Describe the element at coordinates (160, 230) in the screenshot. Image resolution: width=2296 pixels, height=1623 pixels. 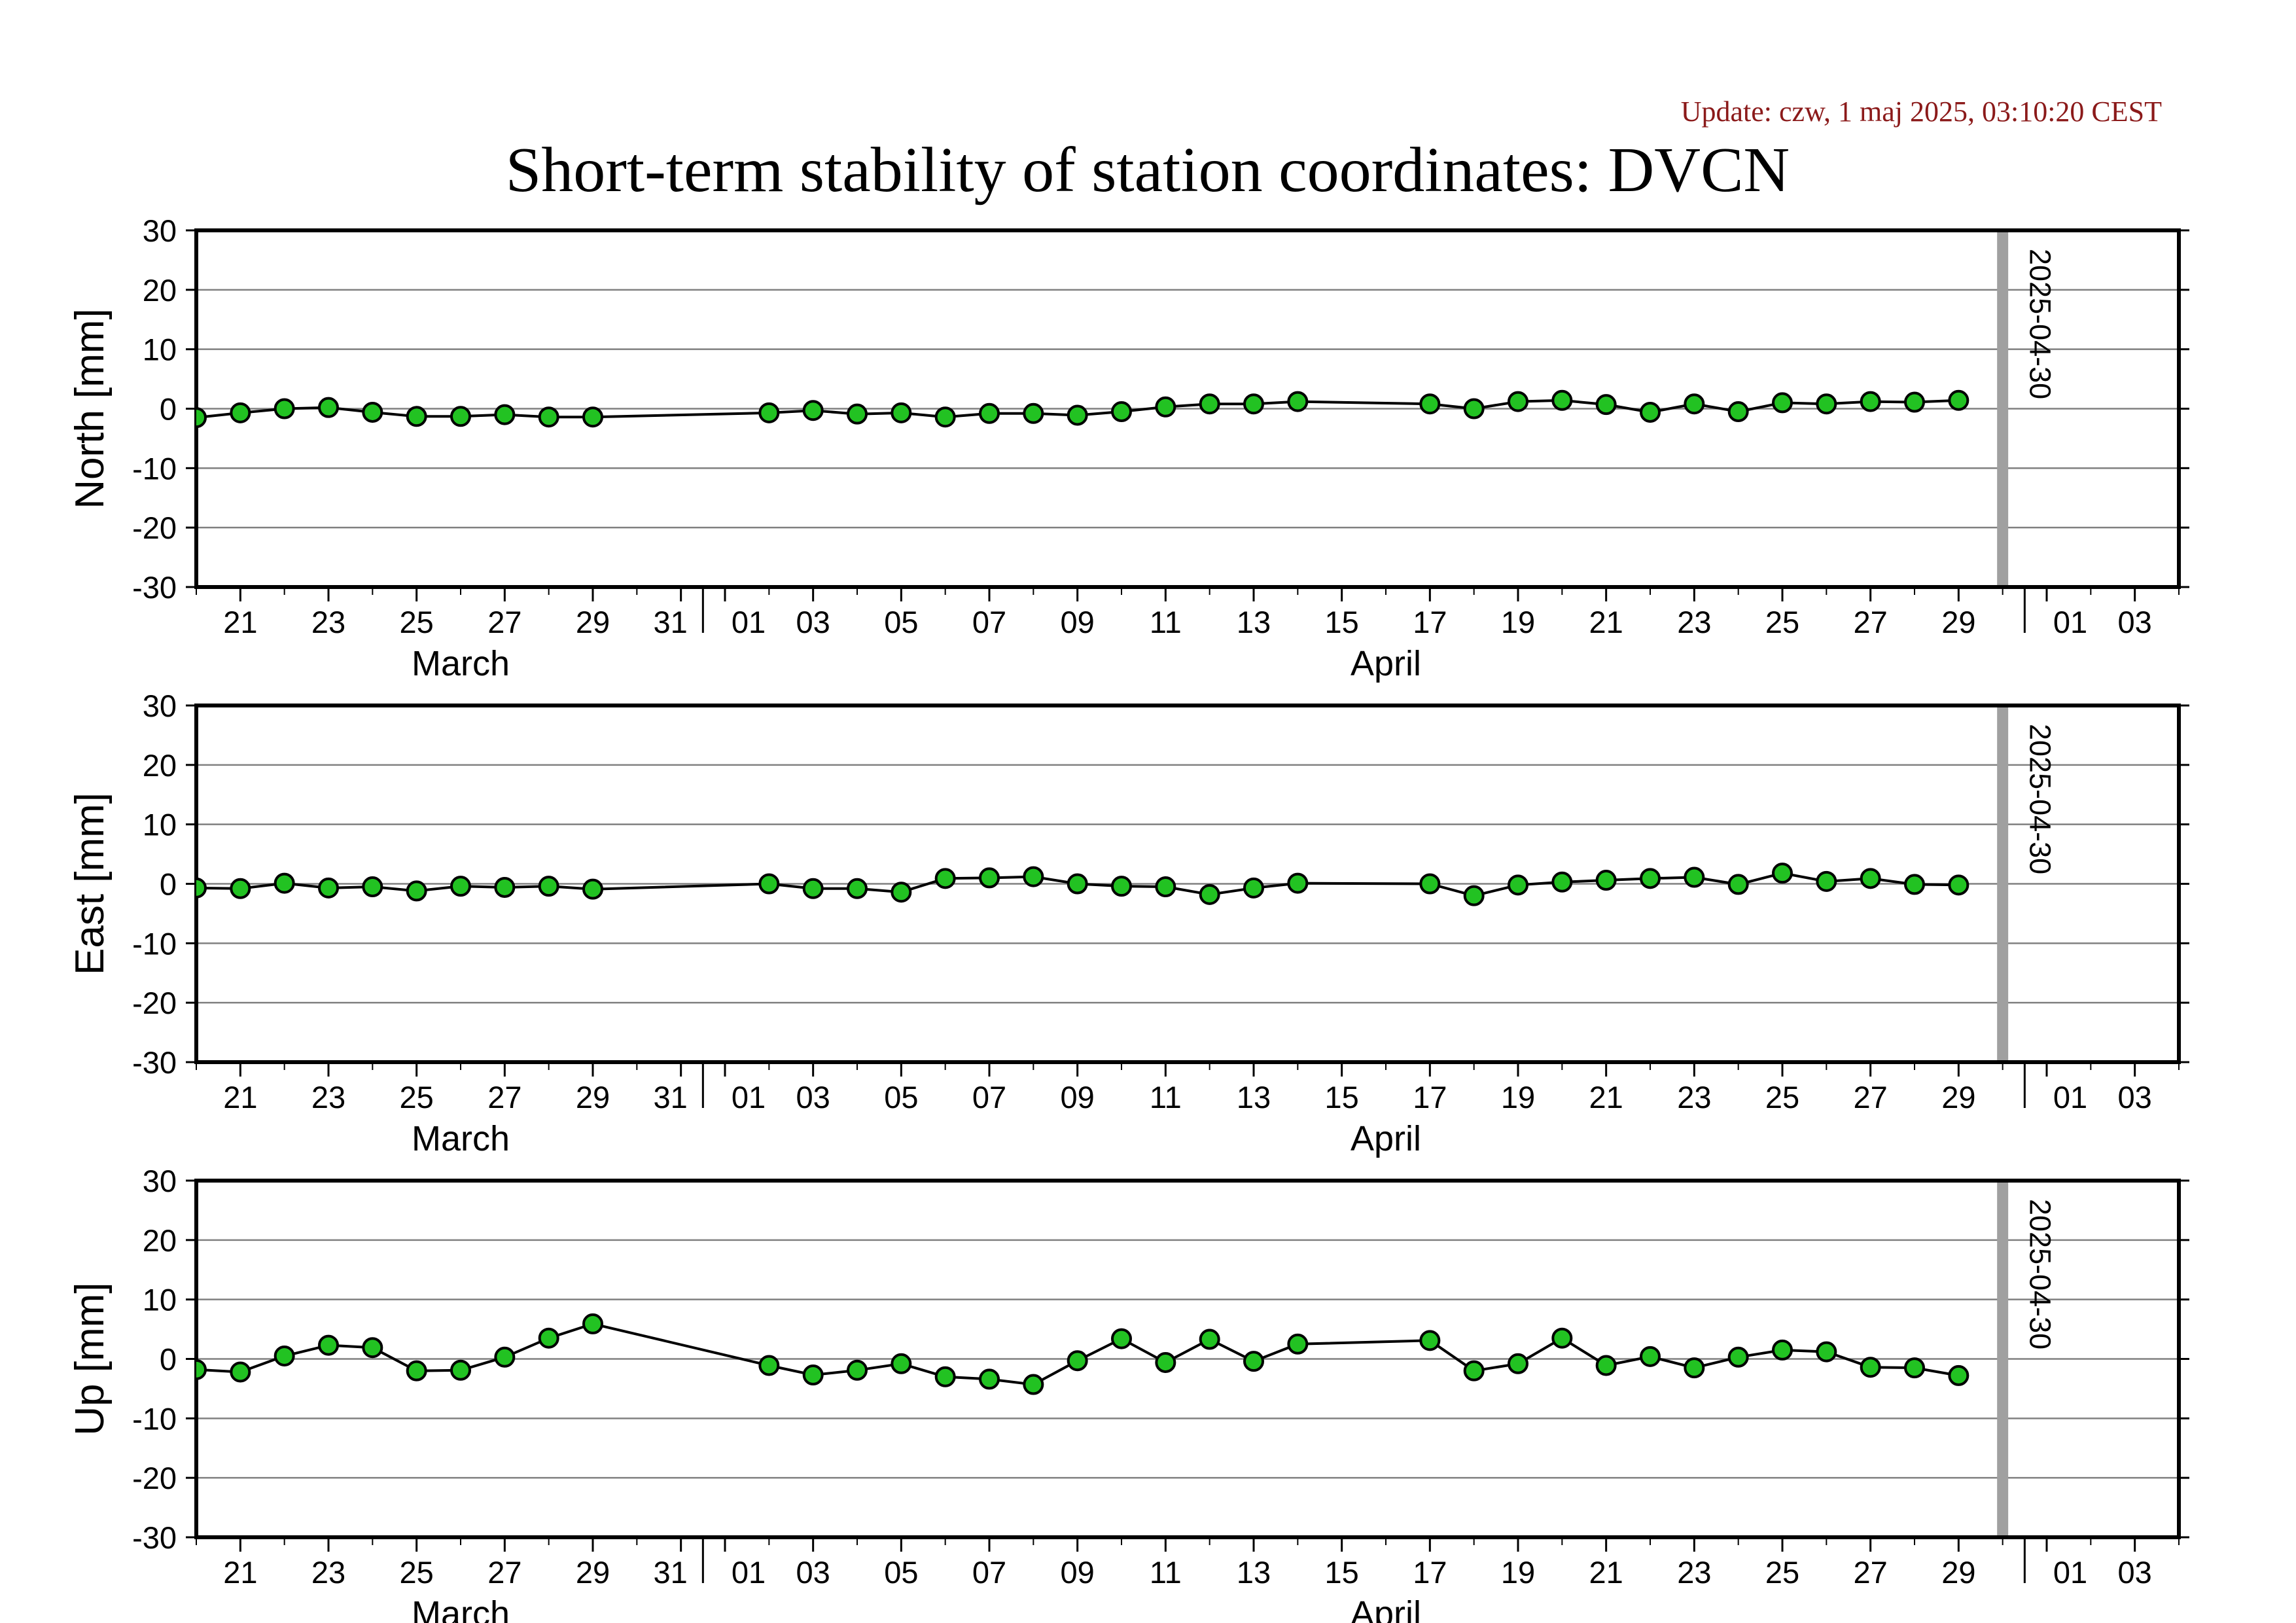
I see `y-tick-label: 30` at that location.